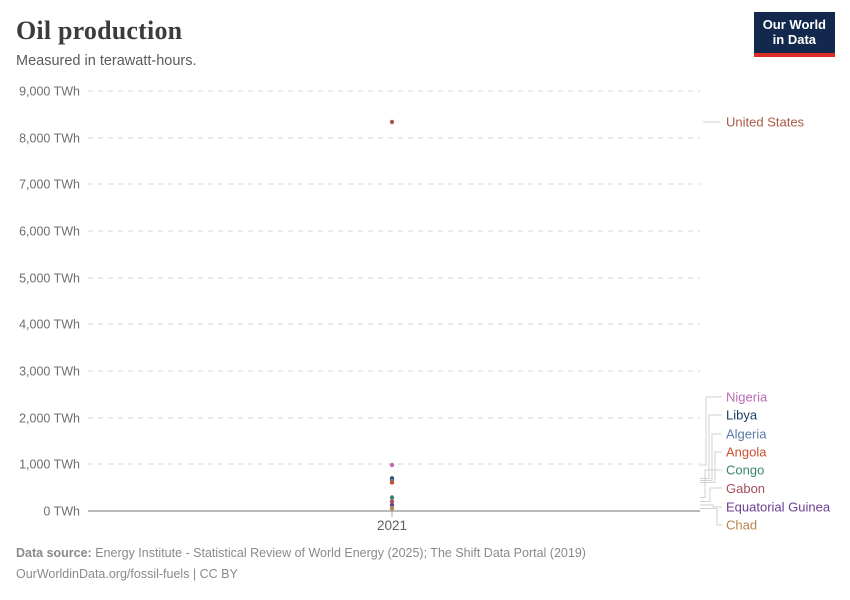 The width and height of the screenshot is (850, 600). I want to click on y-tick-label: 1,000 TWh, so click(49, 465).